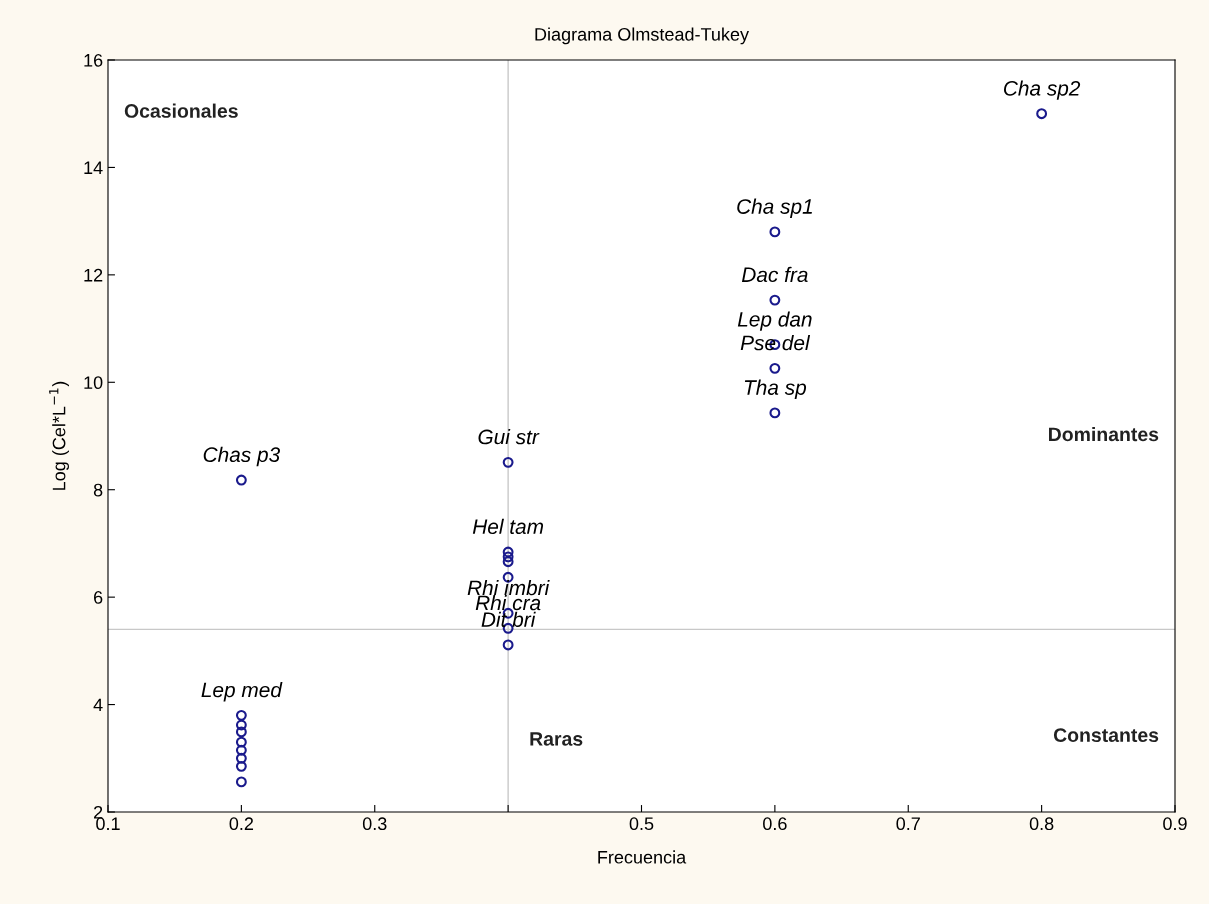 The height and width of the screenshot is (904, 1209). Describe the element at coordinates (508, 587) in the screenshot. I see `annotation: Rhi imbri` at that location.